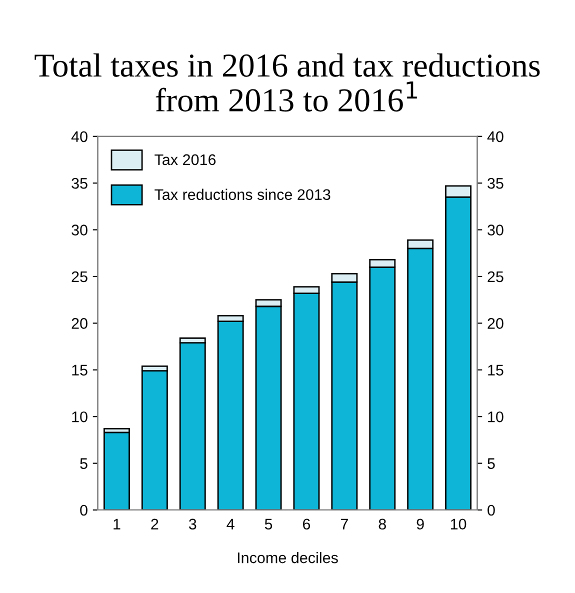 The width and height of the screenshot is (575, 593). Describe the element at coordinates (496, 323) in the screenshot. I see `y2-tick-label: 20` at that location.